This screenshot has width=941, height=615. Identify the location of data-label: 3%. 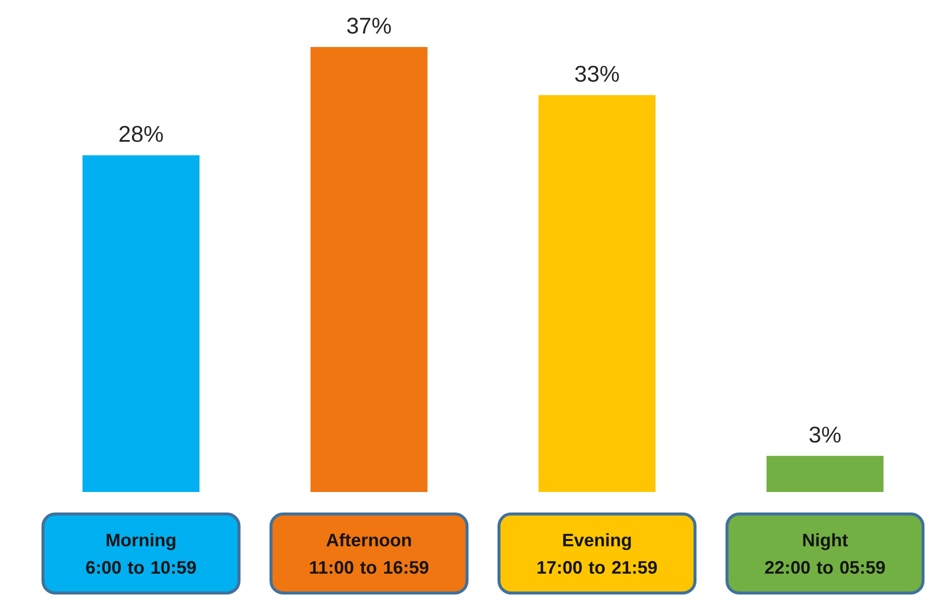
(825, 434).